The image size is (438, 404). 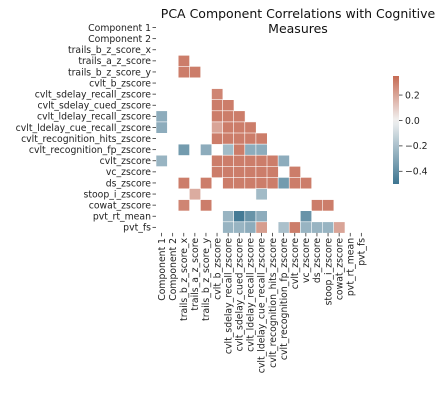 I want to click on colorbar-tick-label: −0.4, so click(x=416, y=172).